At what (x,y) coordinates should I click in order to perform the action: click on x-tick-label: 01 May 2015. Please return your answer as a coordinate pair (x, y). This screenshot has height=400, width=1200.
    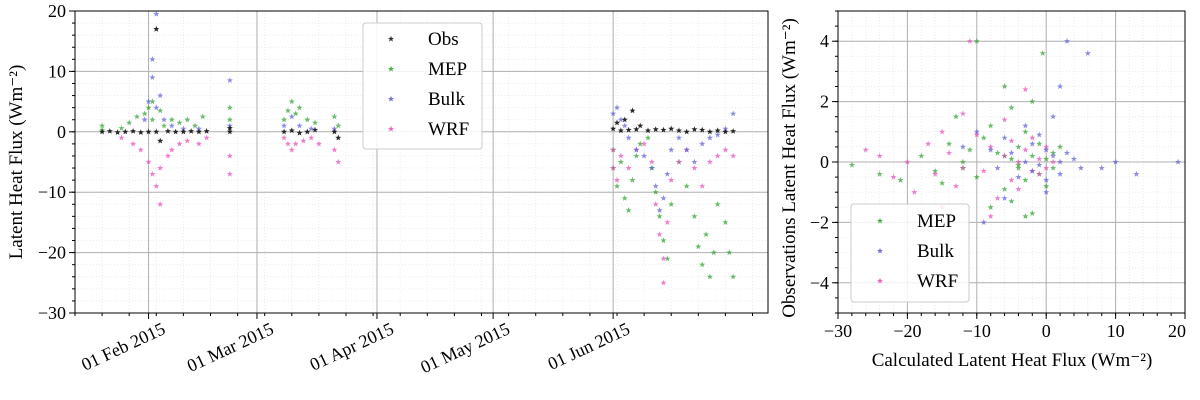
    Looking at the image, I should click on (464, 347).